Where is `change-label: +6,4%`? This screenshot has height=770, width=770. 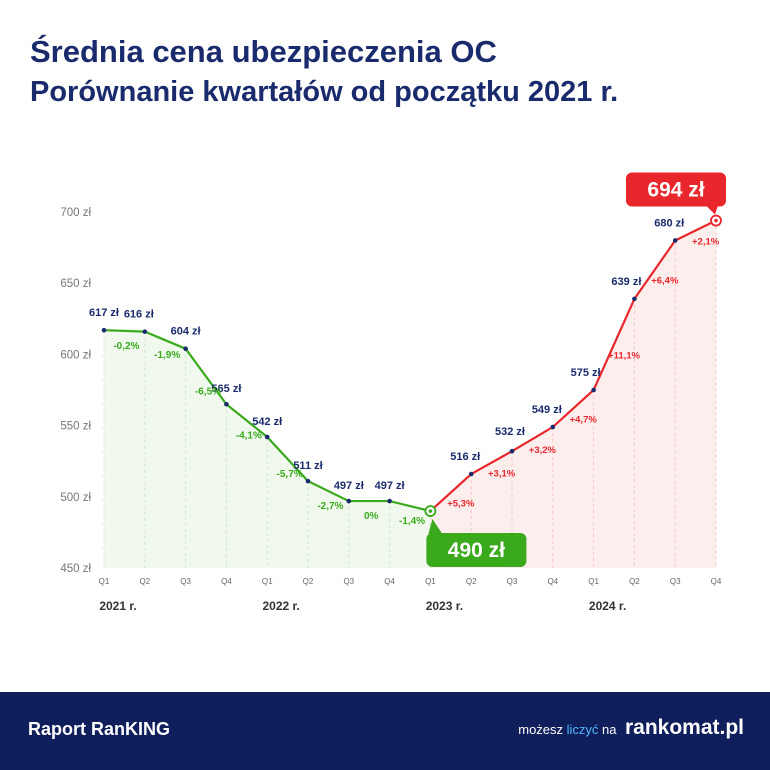
change-label: +6,4% is located at coordinates (665, 281).